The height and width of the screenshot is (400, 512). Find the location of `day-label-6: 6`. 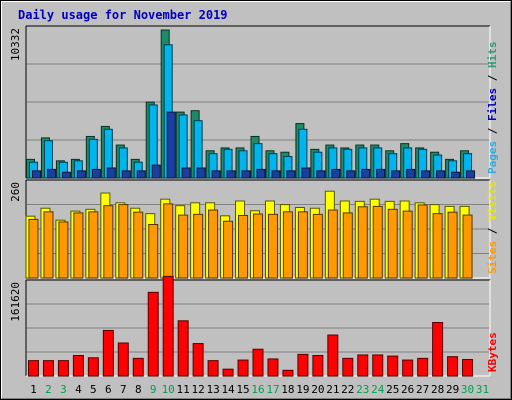

day-label-6: 6 is located at coordinates (108, 389).